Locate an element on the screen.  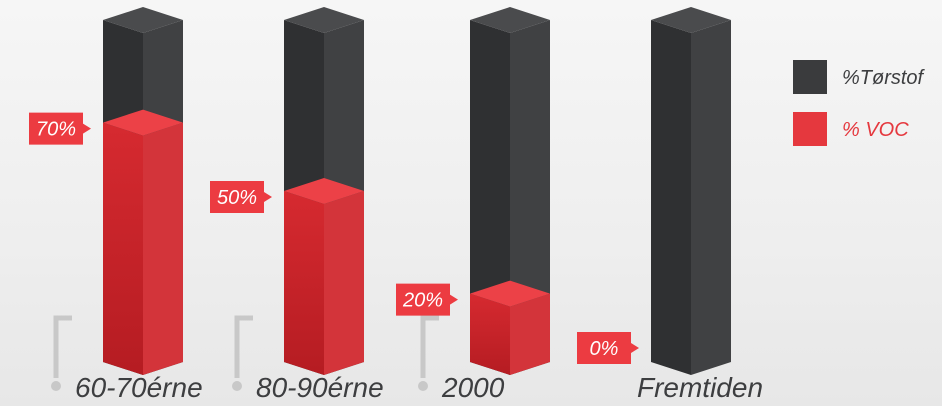
data-label-text-80-90-rne: 50% is located at coordinates (237, 198).